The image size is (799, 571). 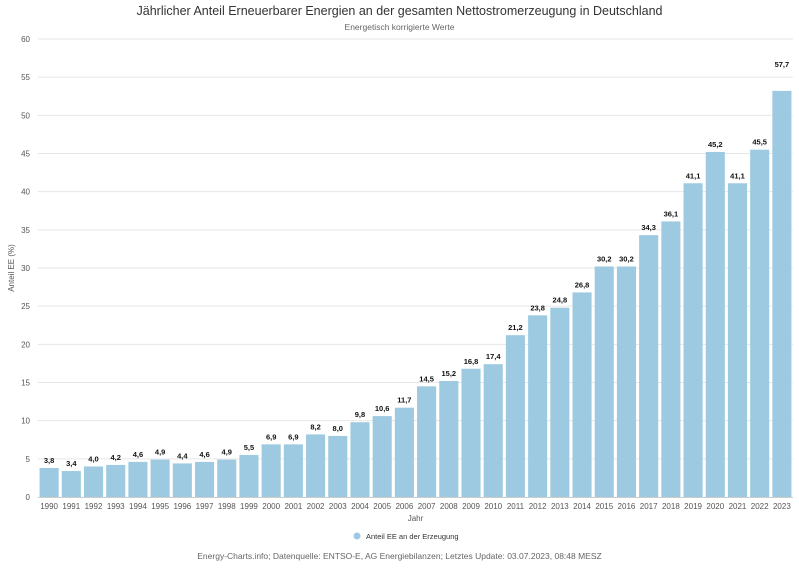 What do you see at coordinates (316, 506) in the screenshot?
I see `x-tick-label: 2002` at bounding box center [316, 506].